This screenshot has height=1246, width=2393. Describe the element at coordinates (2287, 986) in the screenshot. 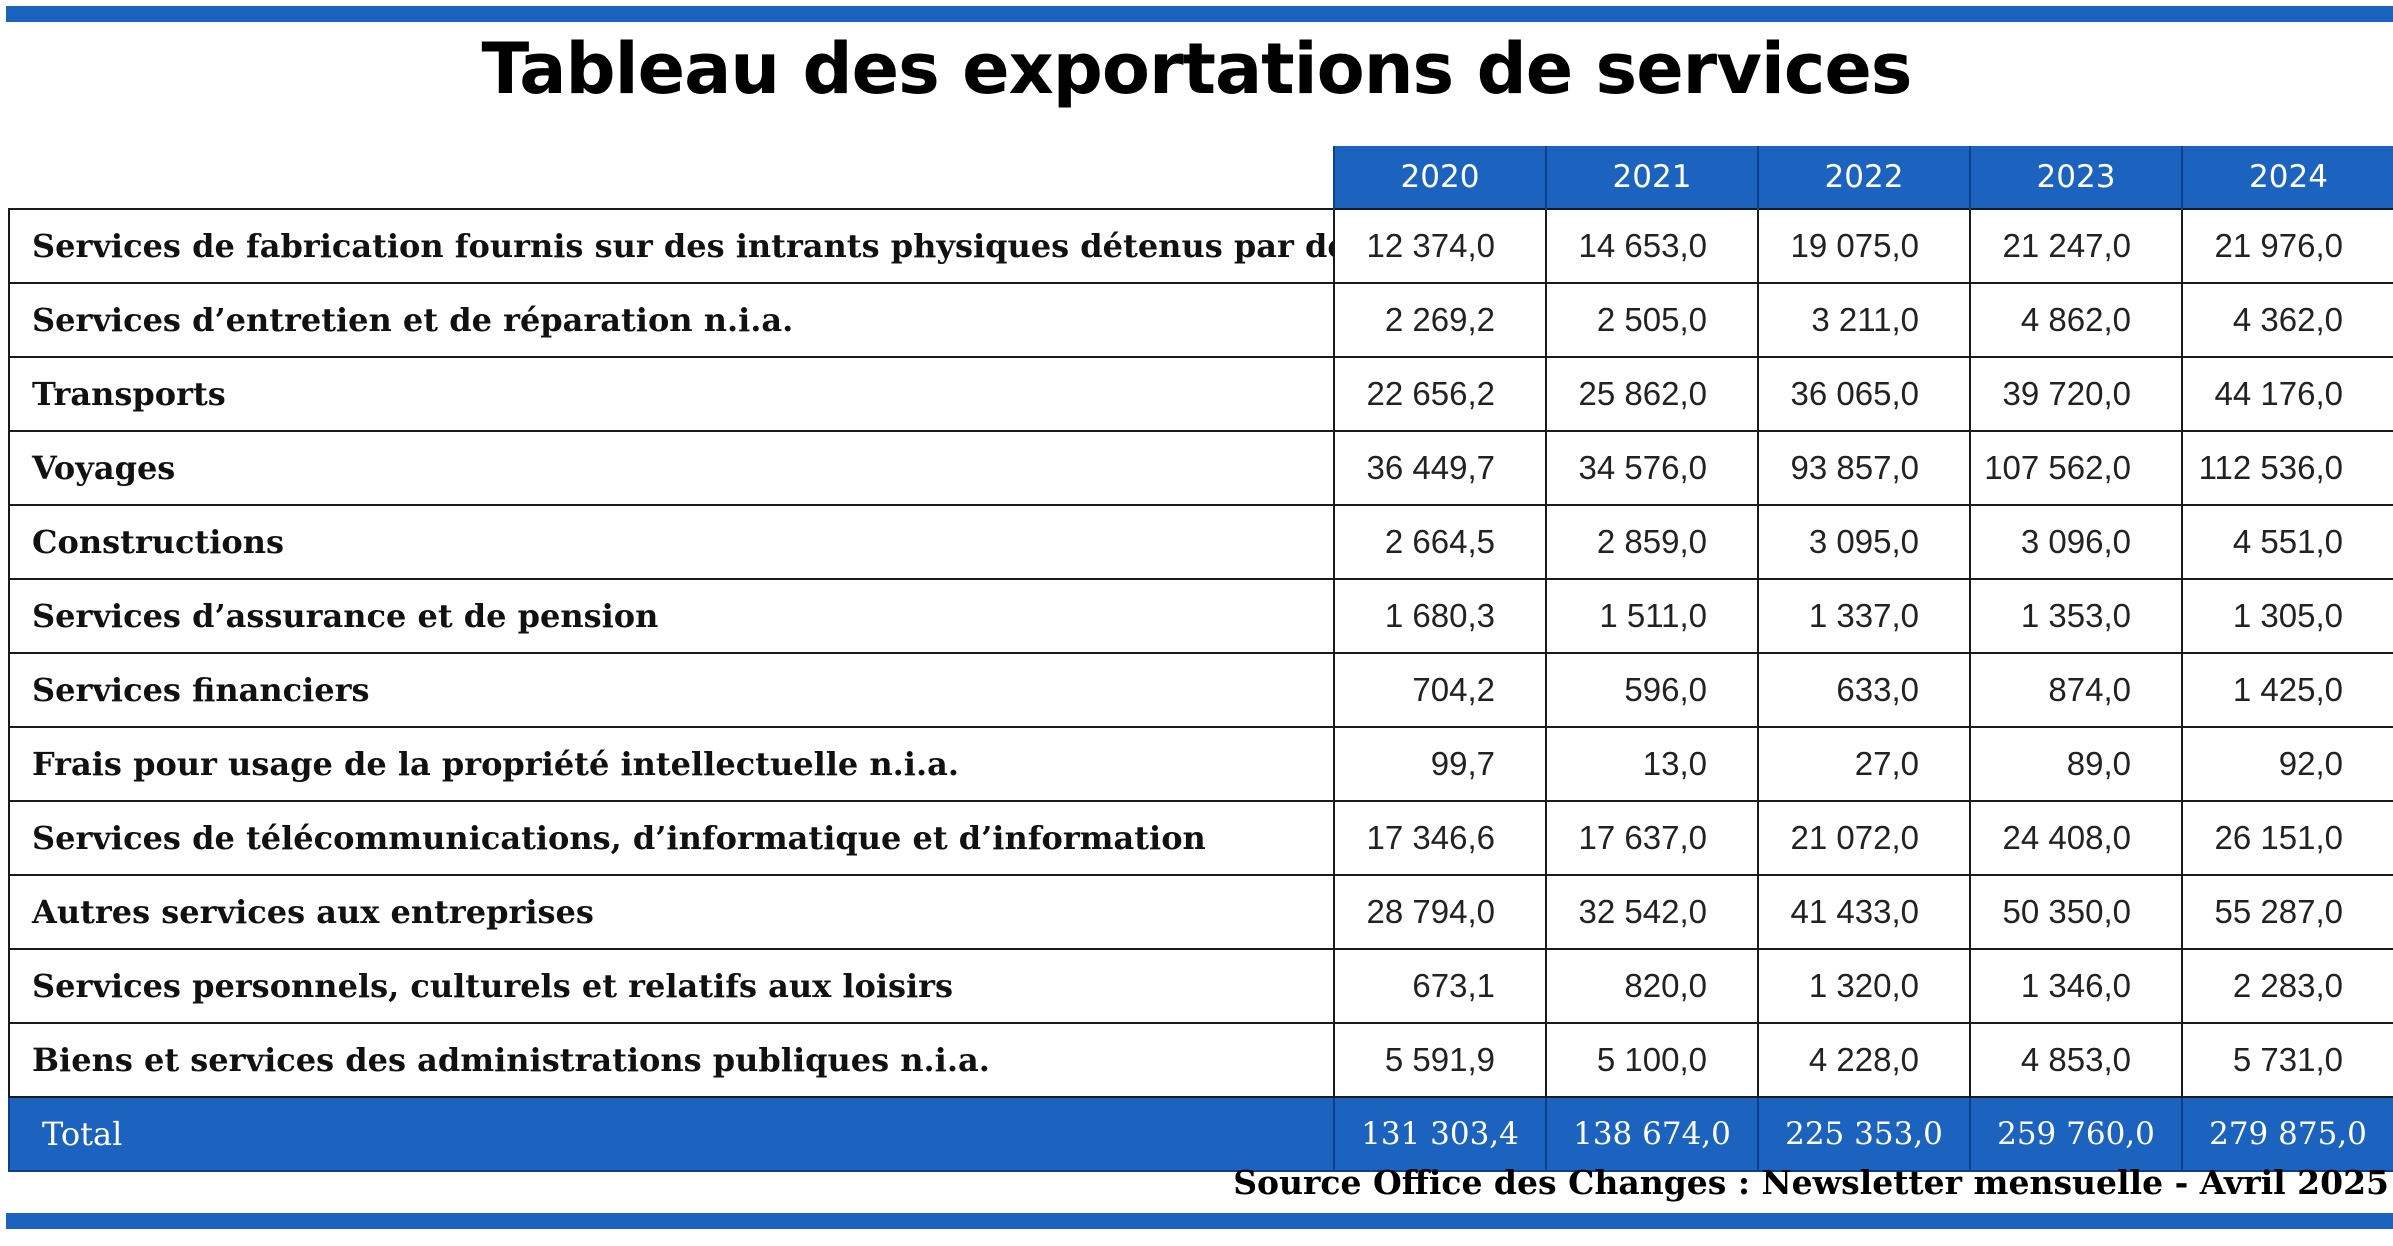

I see `value-cell: 2 283,0` at that location.